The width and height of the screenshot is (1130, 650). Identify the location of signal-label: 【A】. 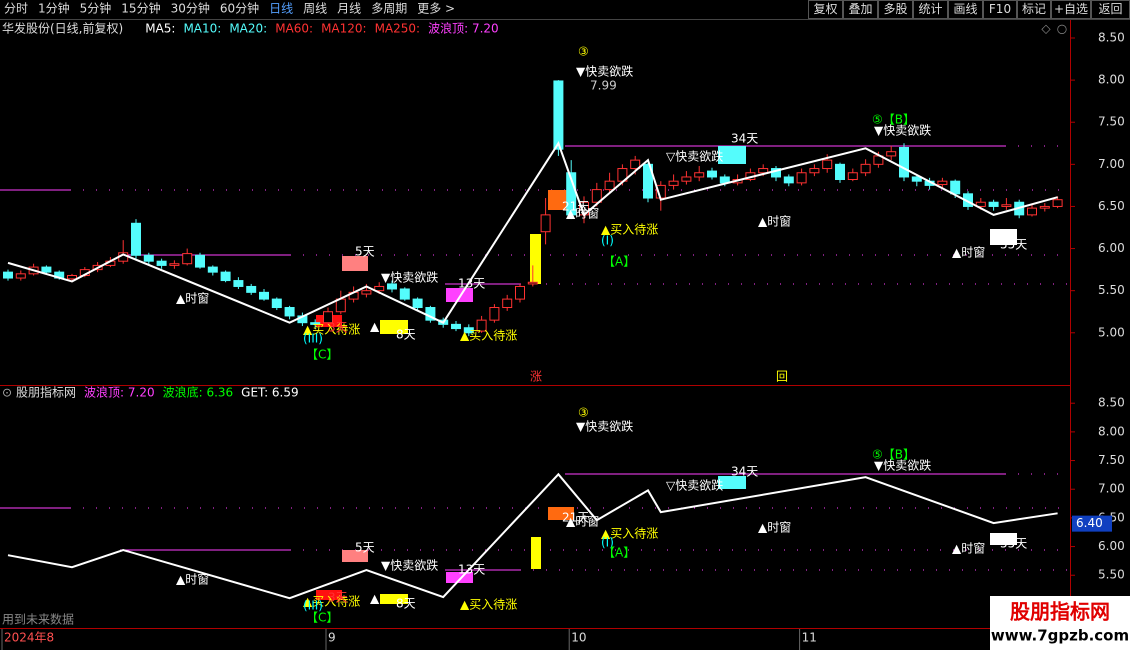
(619, 553).